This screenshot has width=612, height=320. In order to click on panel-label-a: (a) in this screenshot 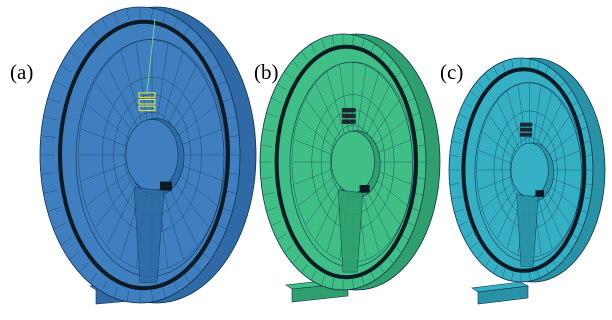, I will do `click(22, 72)`.